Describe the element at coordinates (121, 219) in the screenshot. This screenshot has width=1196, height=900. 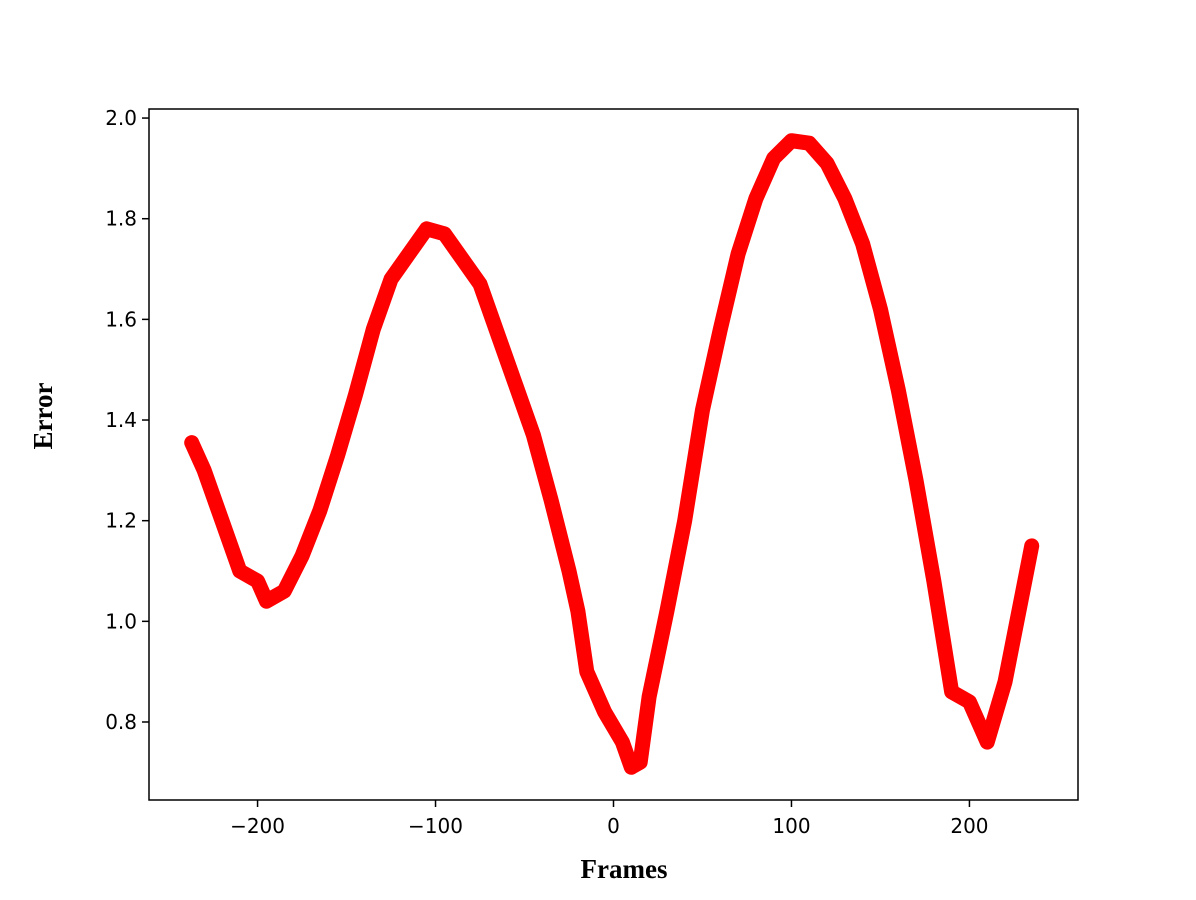
I see `y-tick-label: 1.8` at that location.